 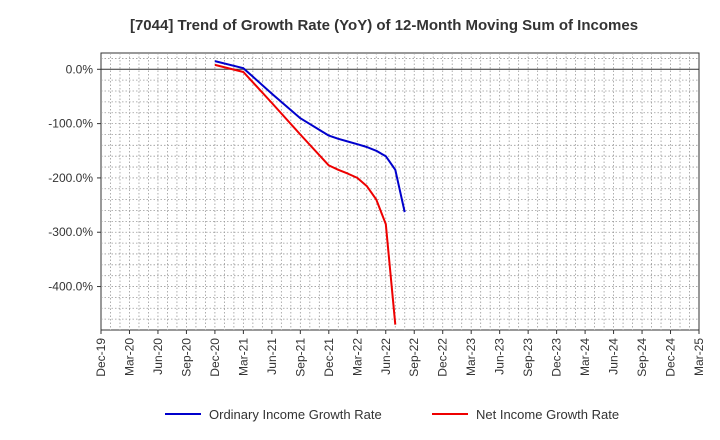 I want to click on x-tick-label: Dec-21, so click(x=329, y=357).